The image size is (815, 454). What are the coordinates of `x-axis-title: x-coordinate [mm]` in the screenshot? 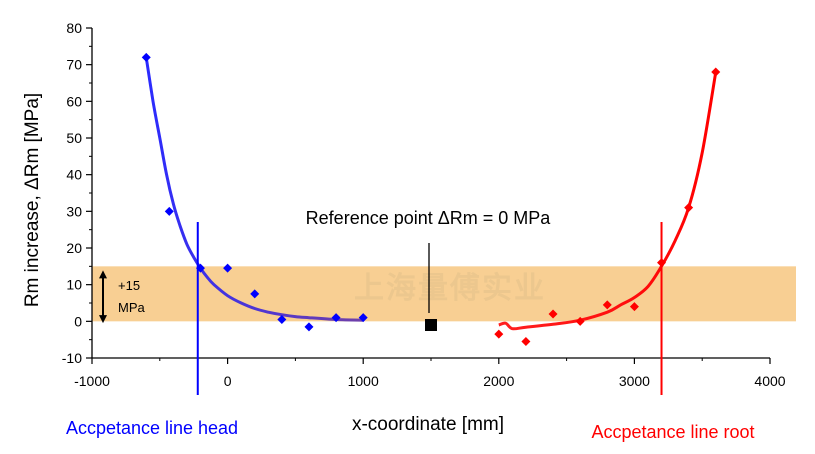 It's located at (428, 424).